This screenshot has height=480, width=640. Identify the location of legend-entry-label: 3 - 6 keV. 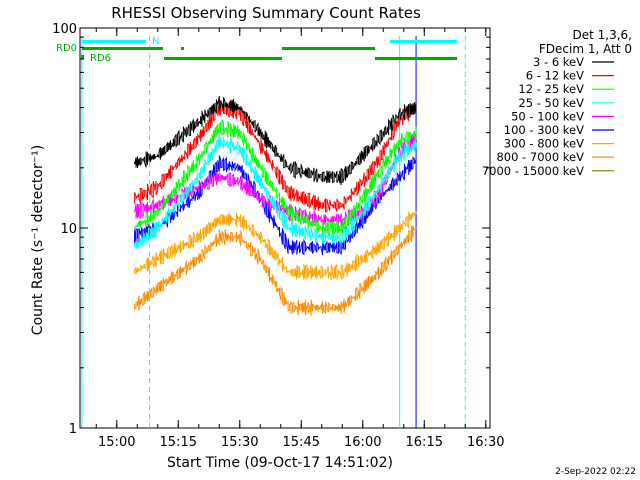
(558, 62).